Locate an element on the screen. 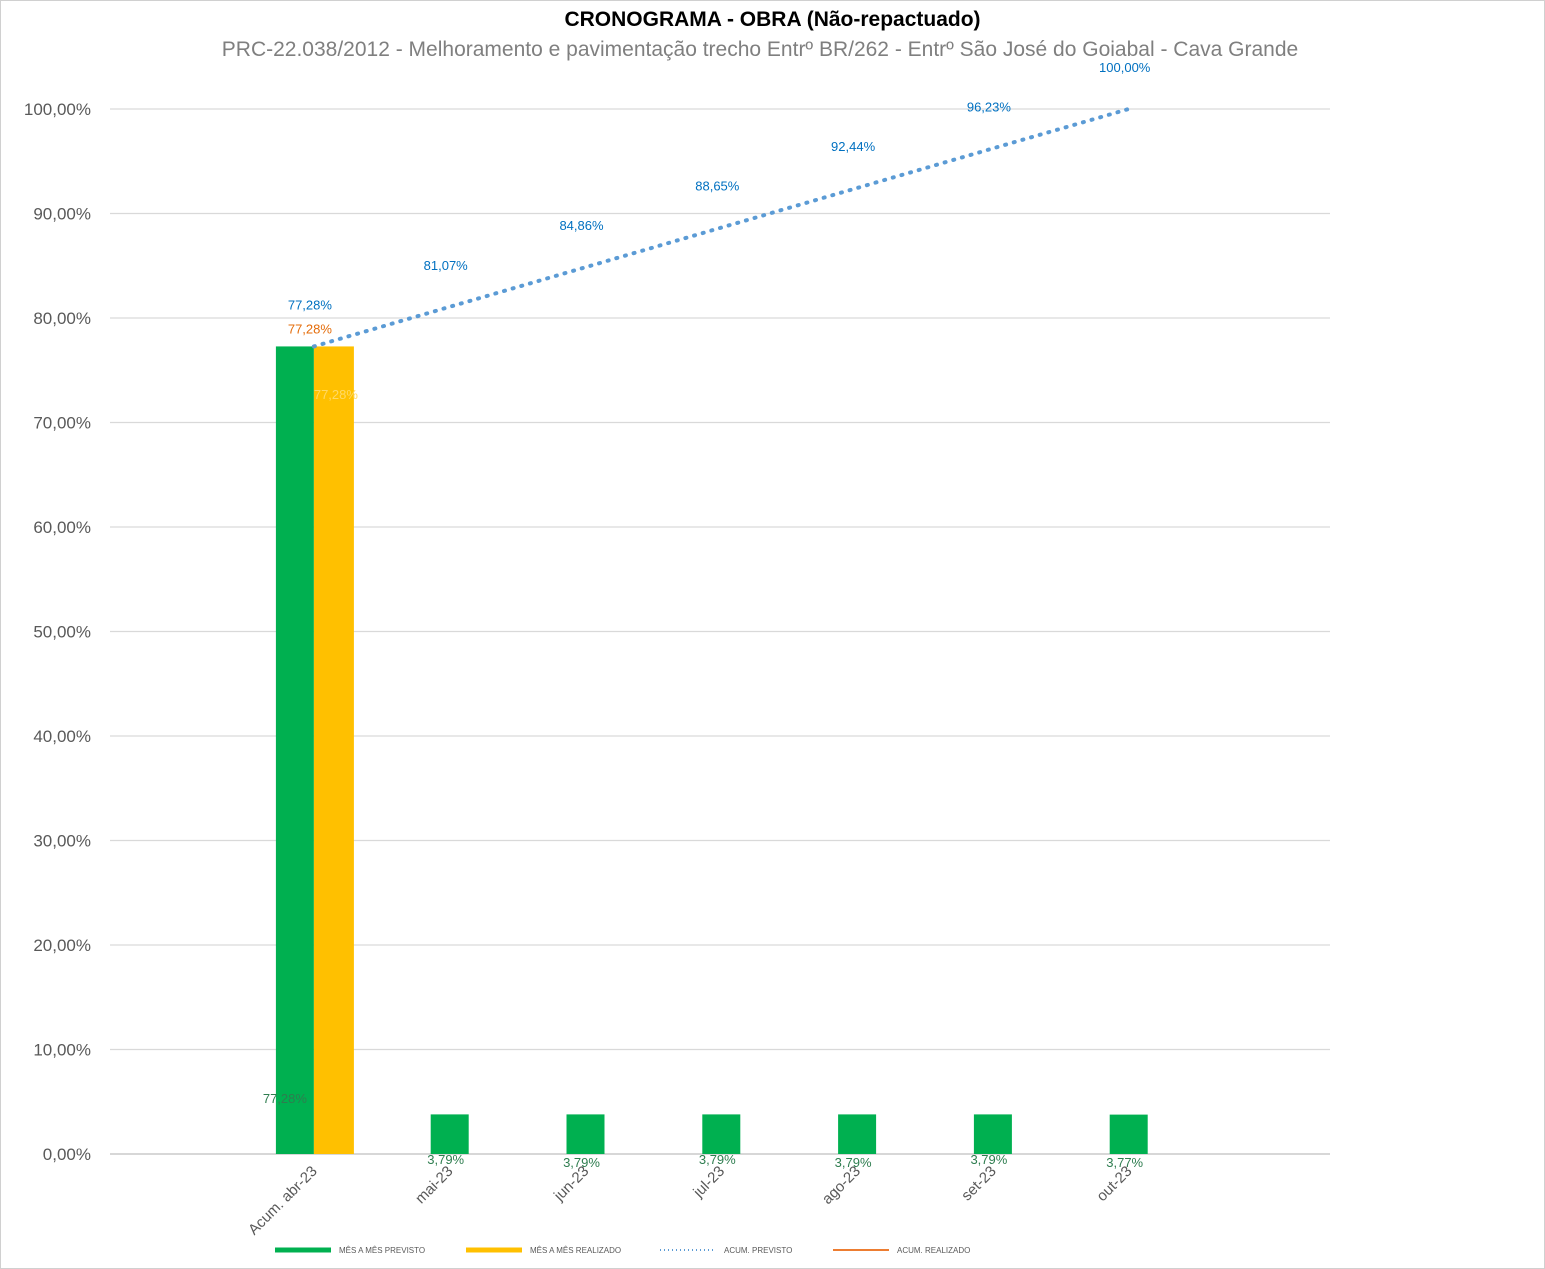 Image resolution: width=1545 pixels, height=1269 pixels. x-tick-label: jul-23 is located at coordinates (708, 1182).